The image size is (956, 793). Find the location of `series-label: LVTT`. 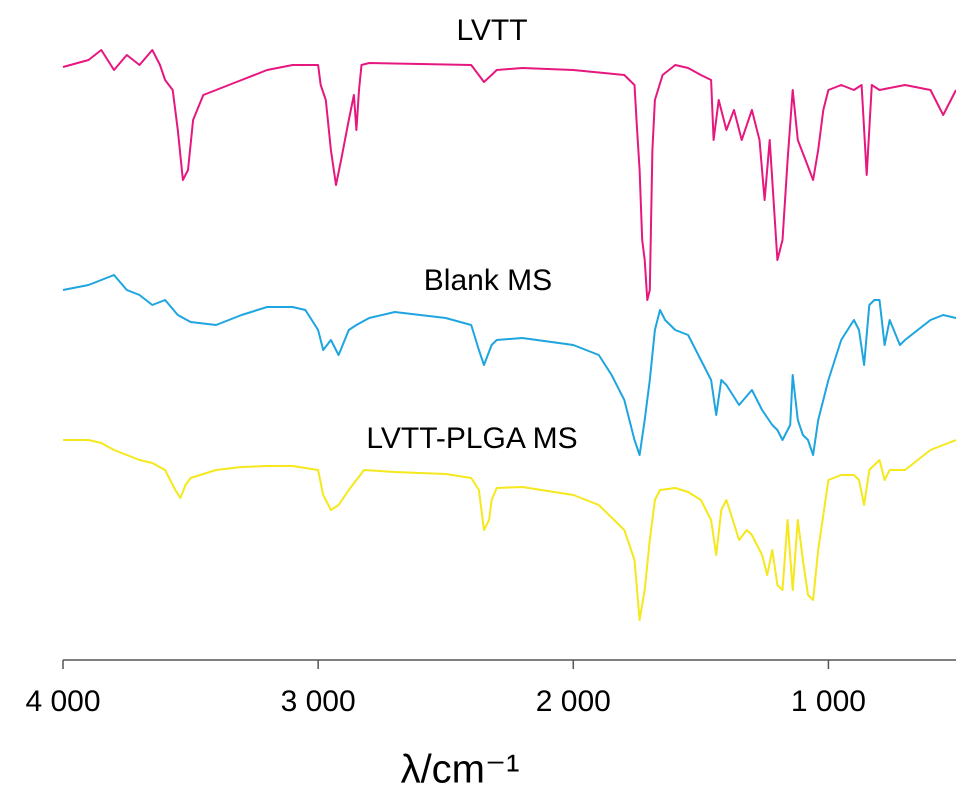

series-label: LVTT is located at coordinates (491, 30).